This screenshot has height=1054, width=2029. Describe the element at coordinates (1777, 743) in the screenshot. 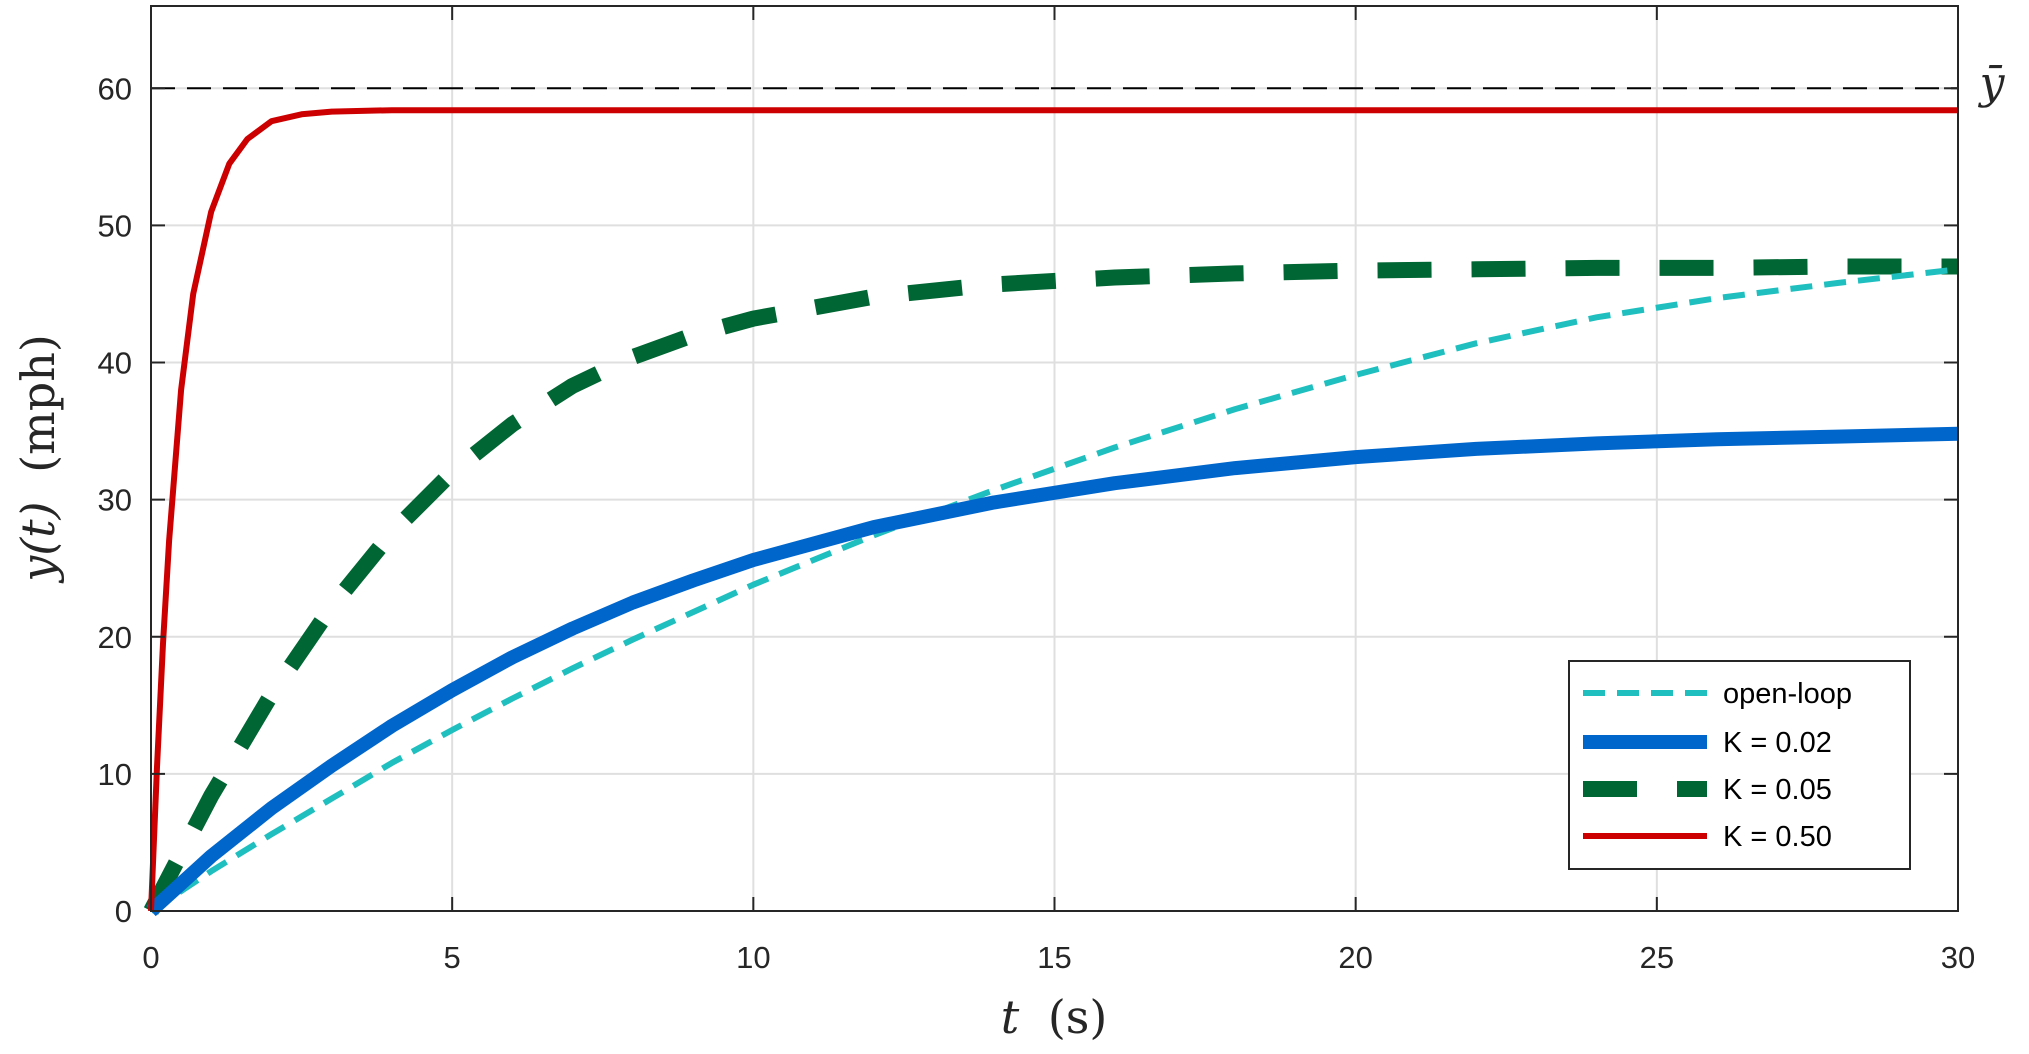

I see `legend-label-k-0-02: K = 0.02` at that location.